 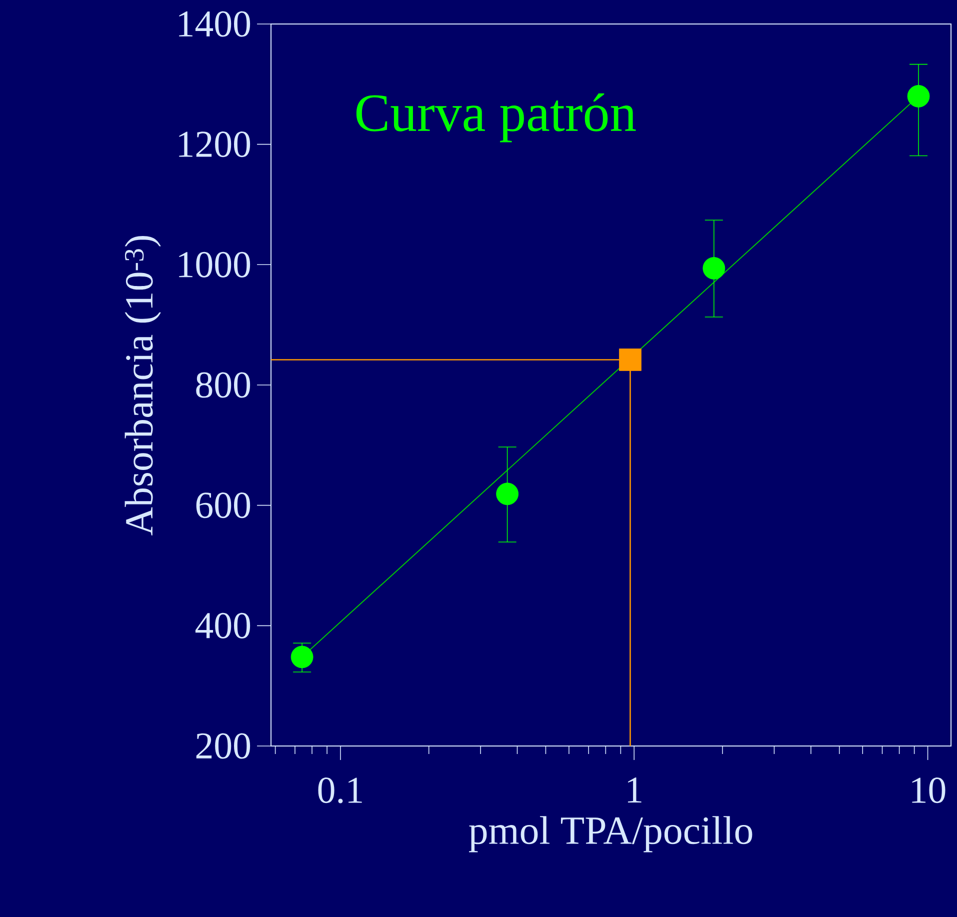 What do you see at coordinates (214, 265) in the screenshot?
I see `y-tick-label: 1000` at bounding box center [214, 265].